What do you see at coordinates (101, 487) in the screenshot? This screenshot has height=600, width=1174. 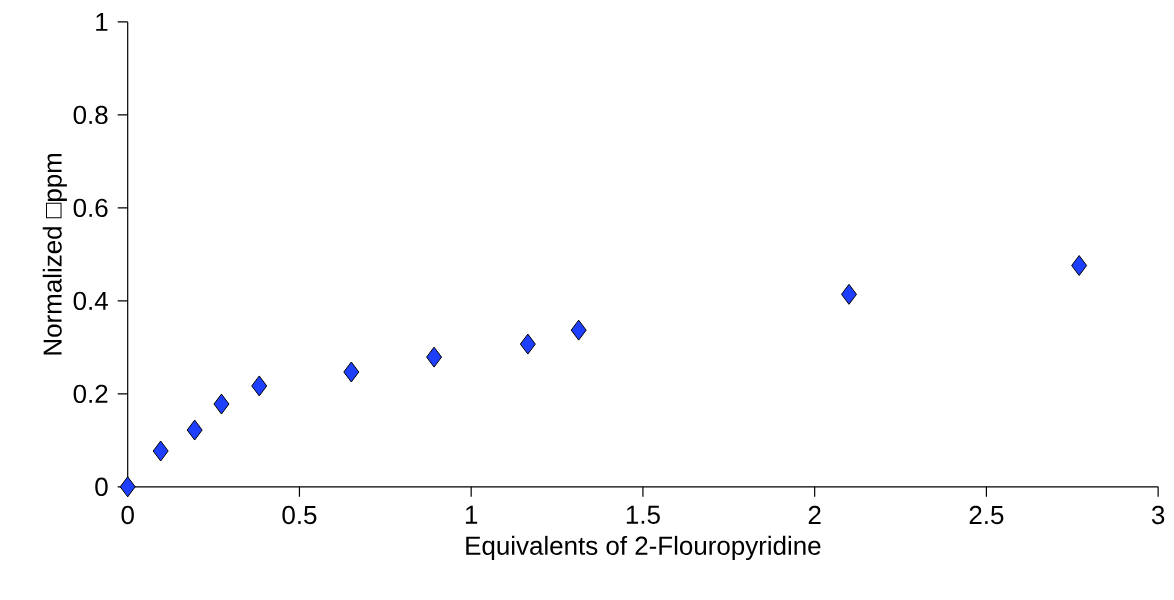 I see `y-tick-label: 0` at bounding box center [101, 487].